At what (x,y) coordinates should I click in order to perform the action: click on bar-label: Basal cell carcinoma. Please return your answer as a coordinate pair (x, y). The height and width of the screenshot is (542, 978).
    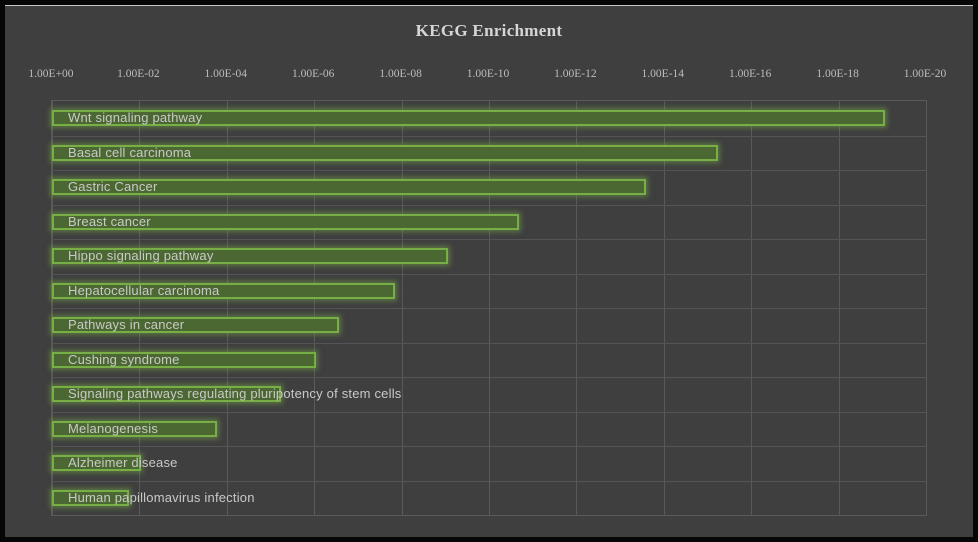
    Looking at the image, I should click on (130, 152).